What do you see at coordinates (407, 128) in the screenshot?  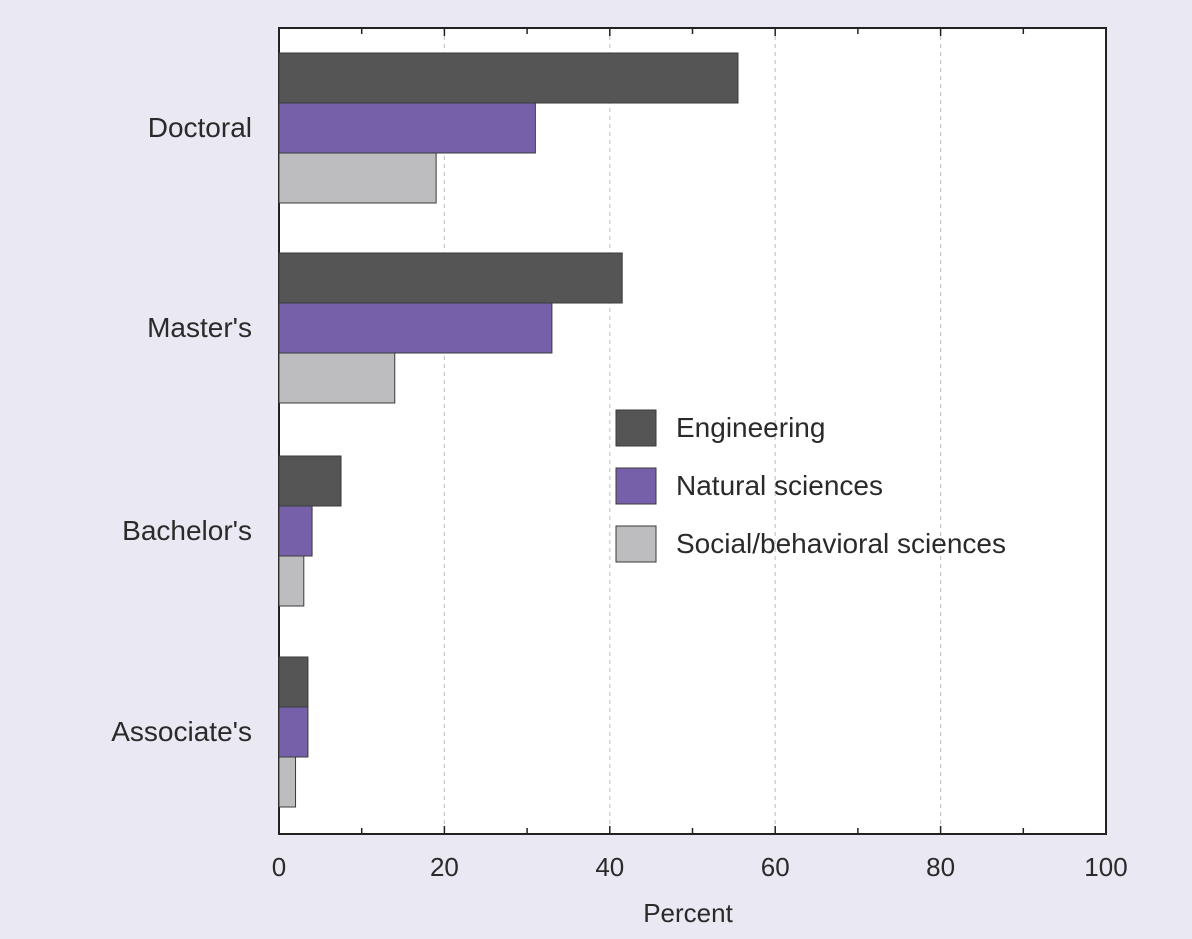 I see `bar-doctoral-natural-sciences` at bounding box center [407, 128].